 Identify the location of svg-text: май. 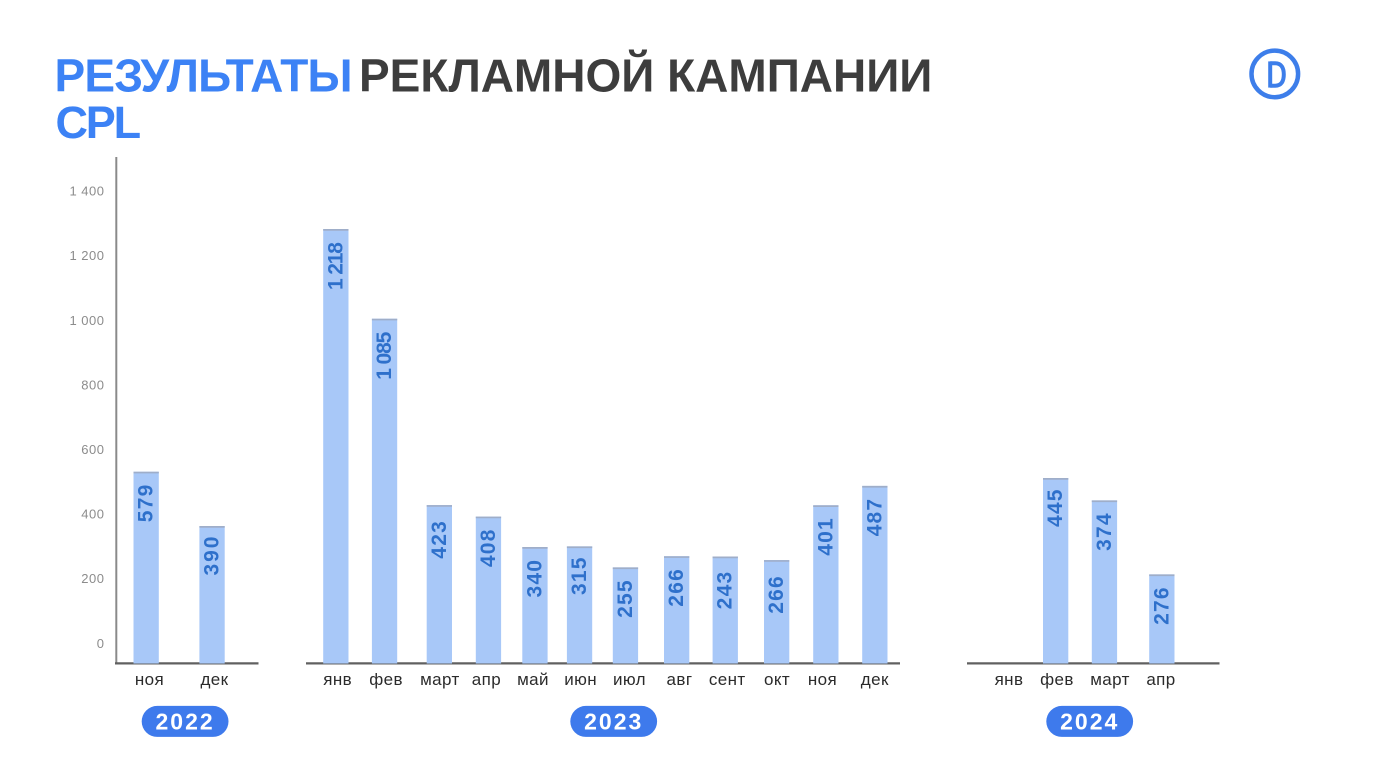
(533, 679).